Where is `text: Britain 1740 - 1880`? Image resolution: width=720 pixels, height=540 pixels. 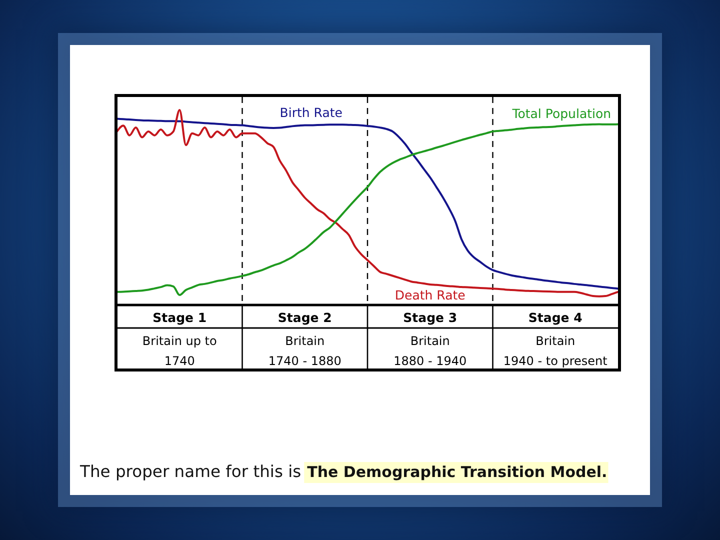 text: Britain 1740 - 1880 is located at coordinates (305, 351).